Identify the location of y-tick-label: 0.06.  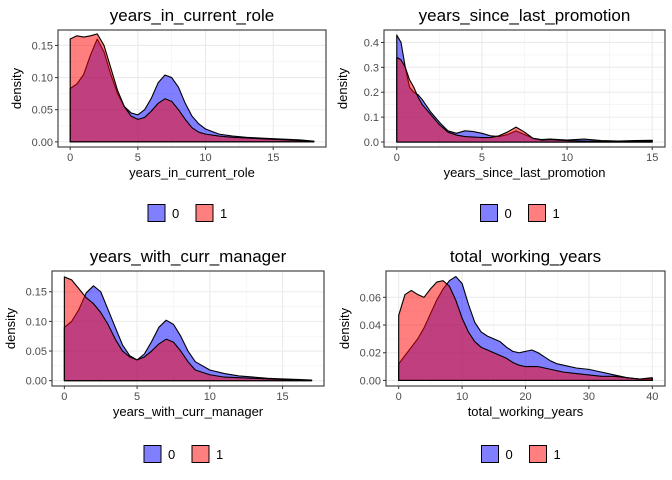
(370, 298).